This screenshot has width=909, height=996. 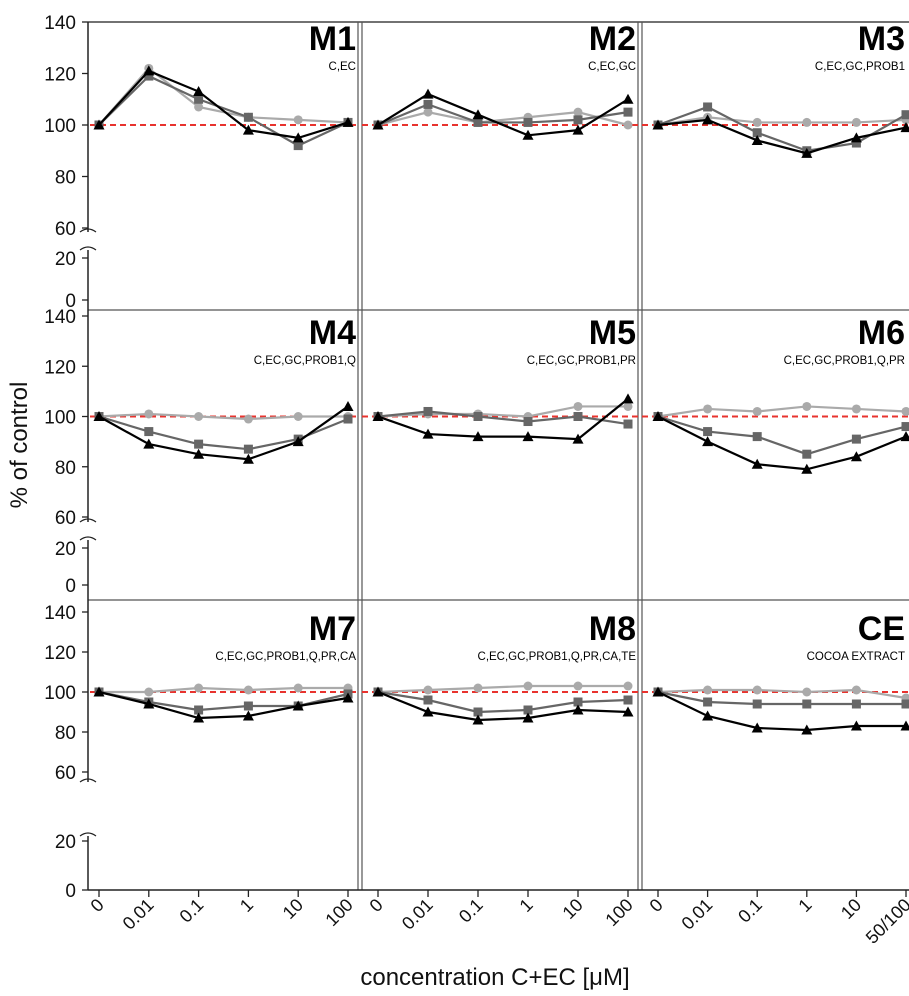 I want to click on panel-m2: M2 C,EC,GC, so click(x=501, y=80).